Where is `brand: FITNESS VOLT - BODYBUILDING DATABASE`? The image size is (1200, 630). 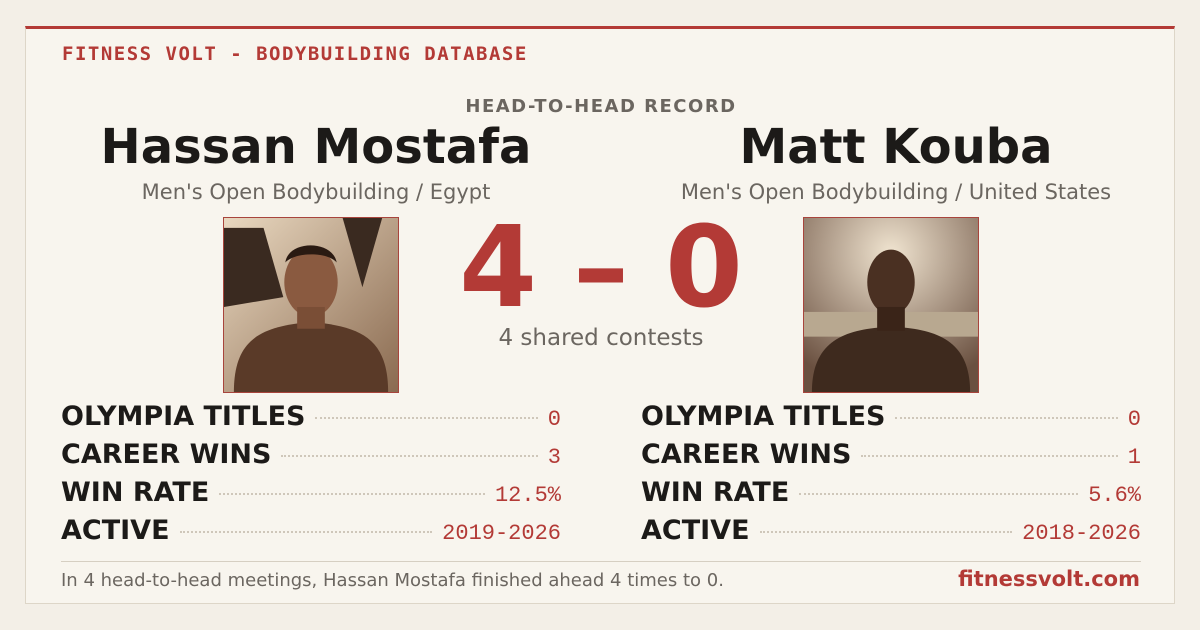
brand: FITNESS VOLT - BODYBUILDING DATABASE is located at coordinates (295, 54).